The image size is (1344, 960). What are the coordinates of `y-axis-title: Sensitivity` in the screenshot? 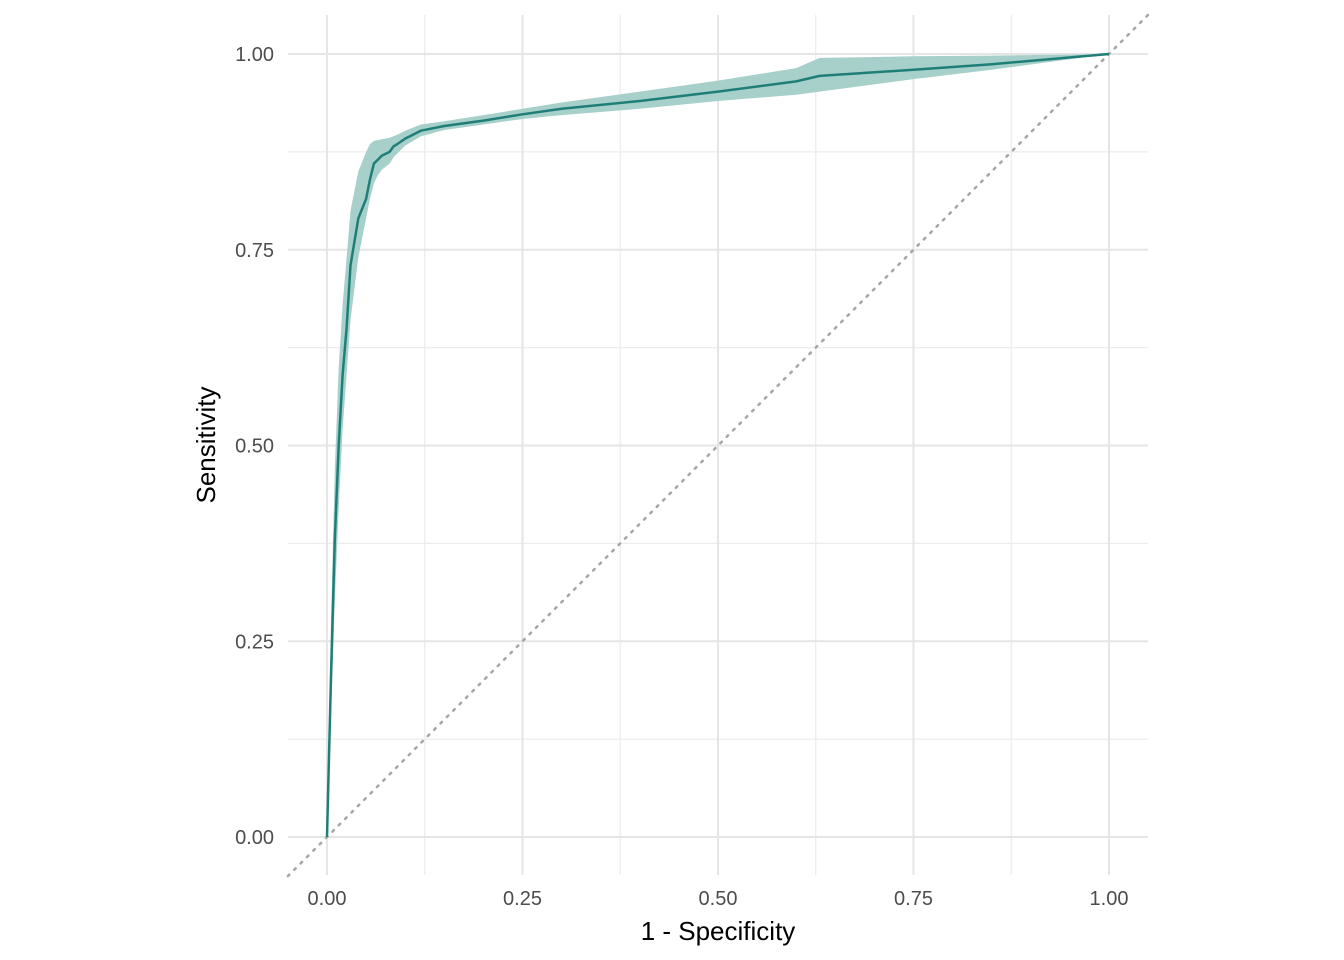 It's located at (206, 444).